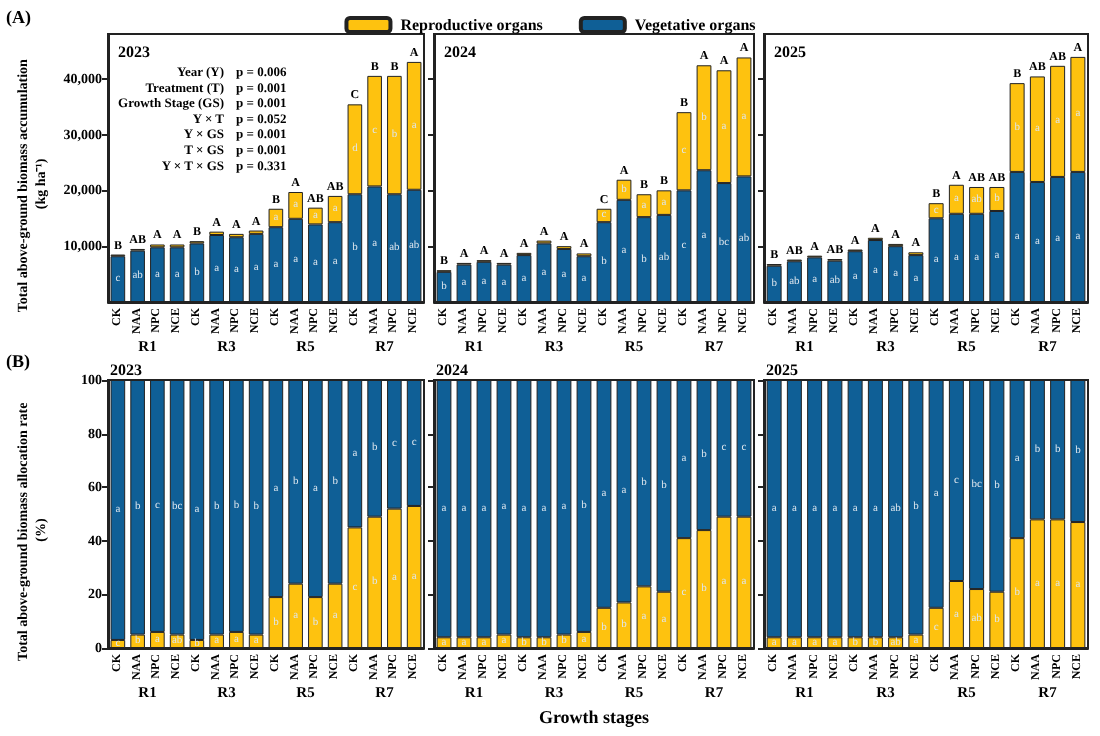  What do you see at coordinates (18, 361) in the screenshot?
I see `chart-subtitle: (B)` at bounding box center [18, 361].